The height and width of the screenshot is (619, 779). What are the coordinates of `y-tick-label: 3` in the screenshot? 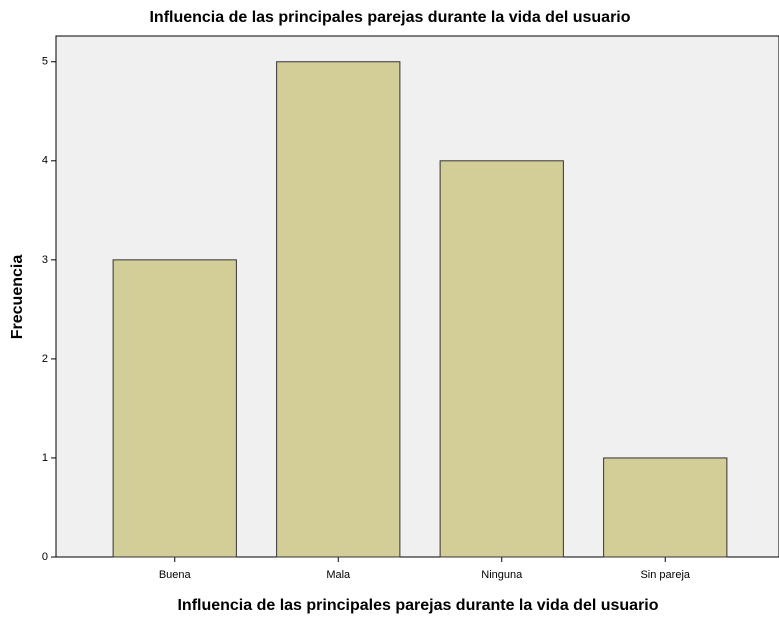 It's located at (45, 260).